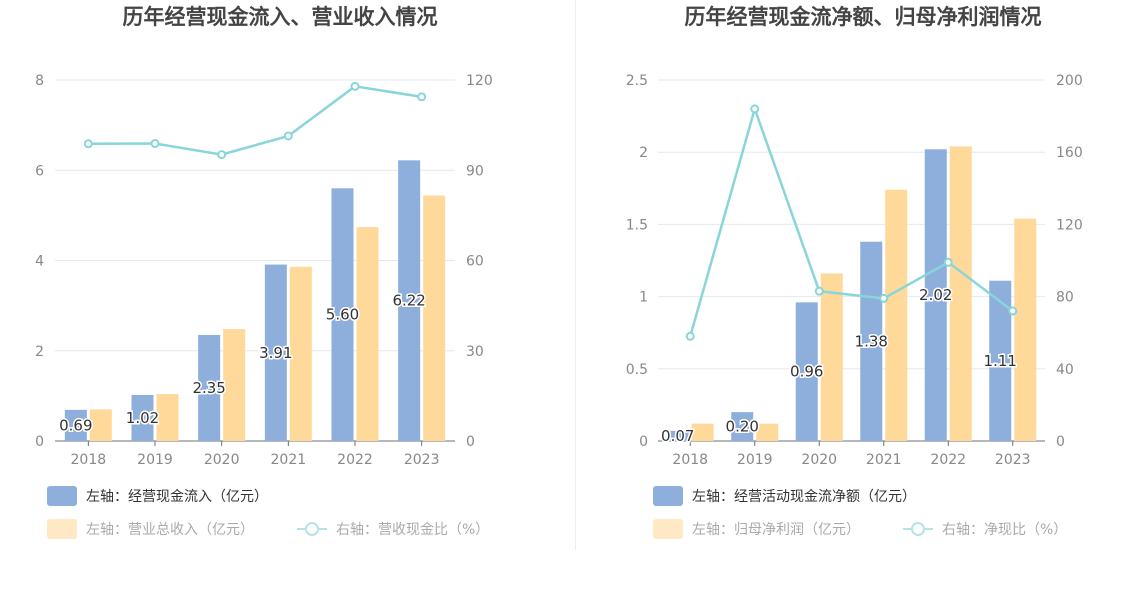 Image resolution: width=1148 pixels, height=589 pixels. What do you see at coordinates (280, 17) in the screenshot?
I see `chart-title: 历年经营现金流入、营业收入情况` at bounding box center [280, 17].